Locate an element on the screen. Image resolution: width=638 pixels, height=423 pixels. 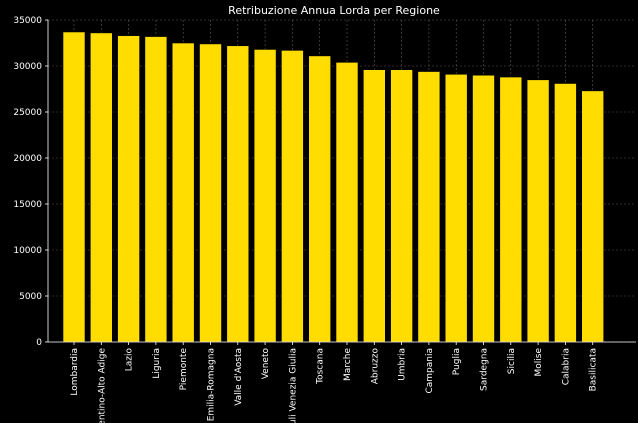
y-tick-label: 15000 is located at coordinates (27, 205).